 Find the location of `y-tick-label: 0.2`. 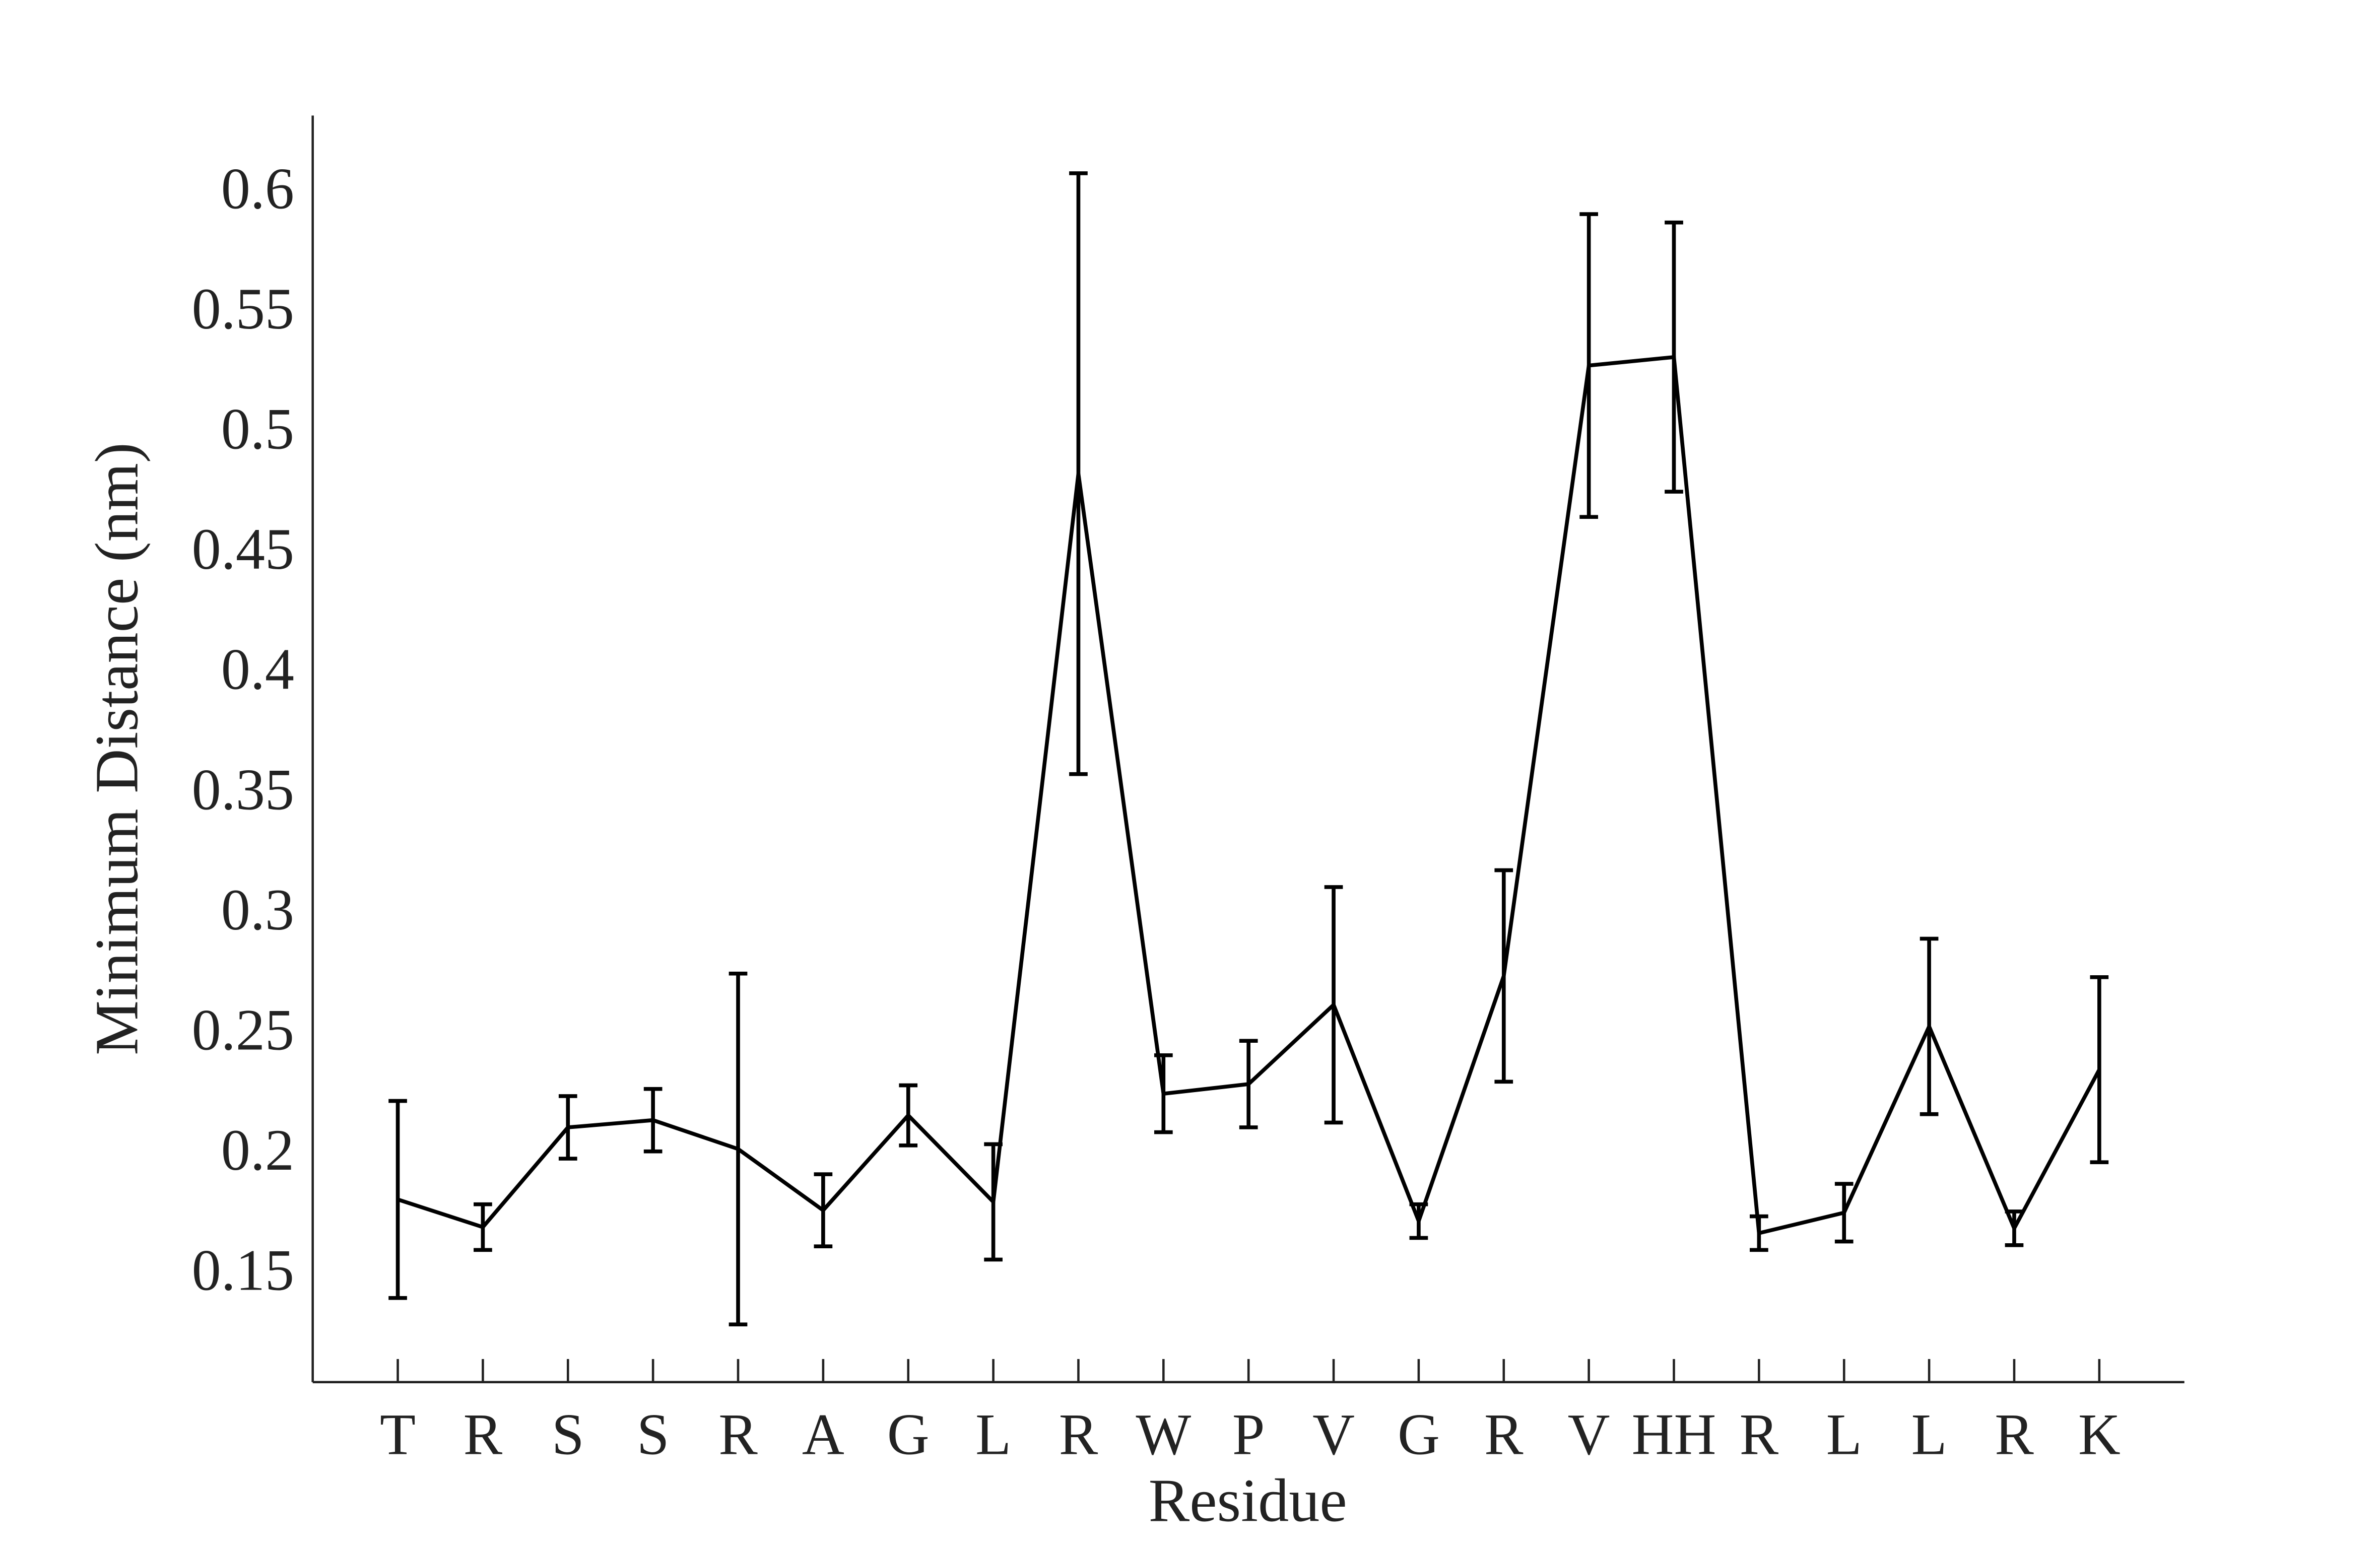

y-tick-label: 0.2 is located at coordinates (257, 1150).